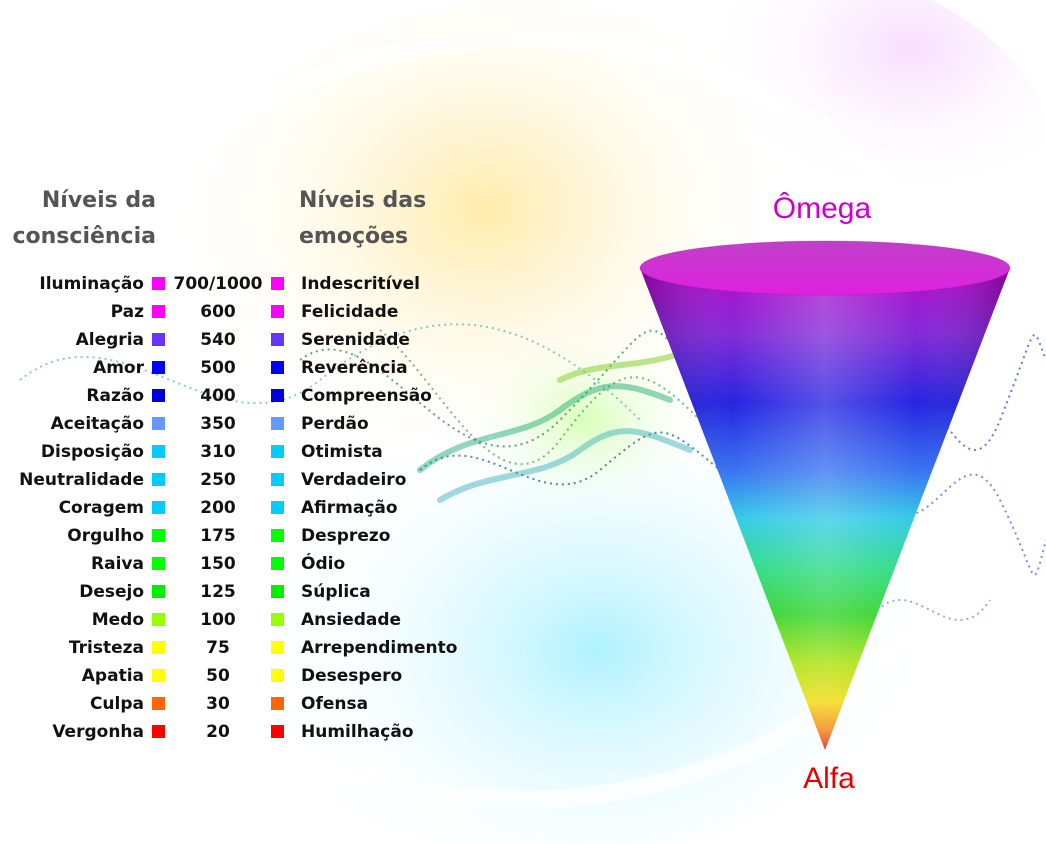 The image size is (1046, 844). What do you see at coordinates (111, 592) in the screenshot?
I see `consciousness-level-name: Desejo` at bounding box center [111, 592].